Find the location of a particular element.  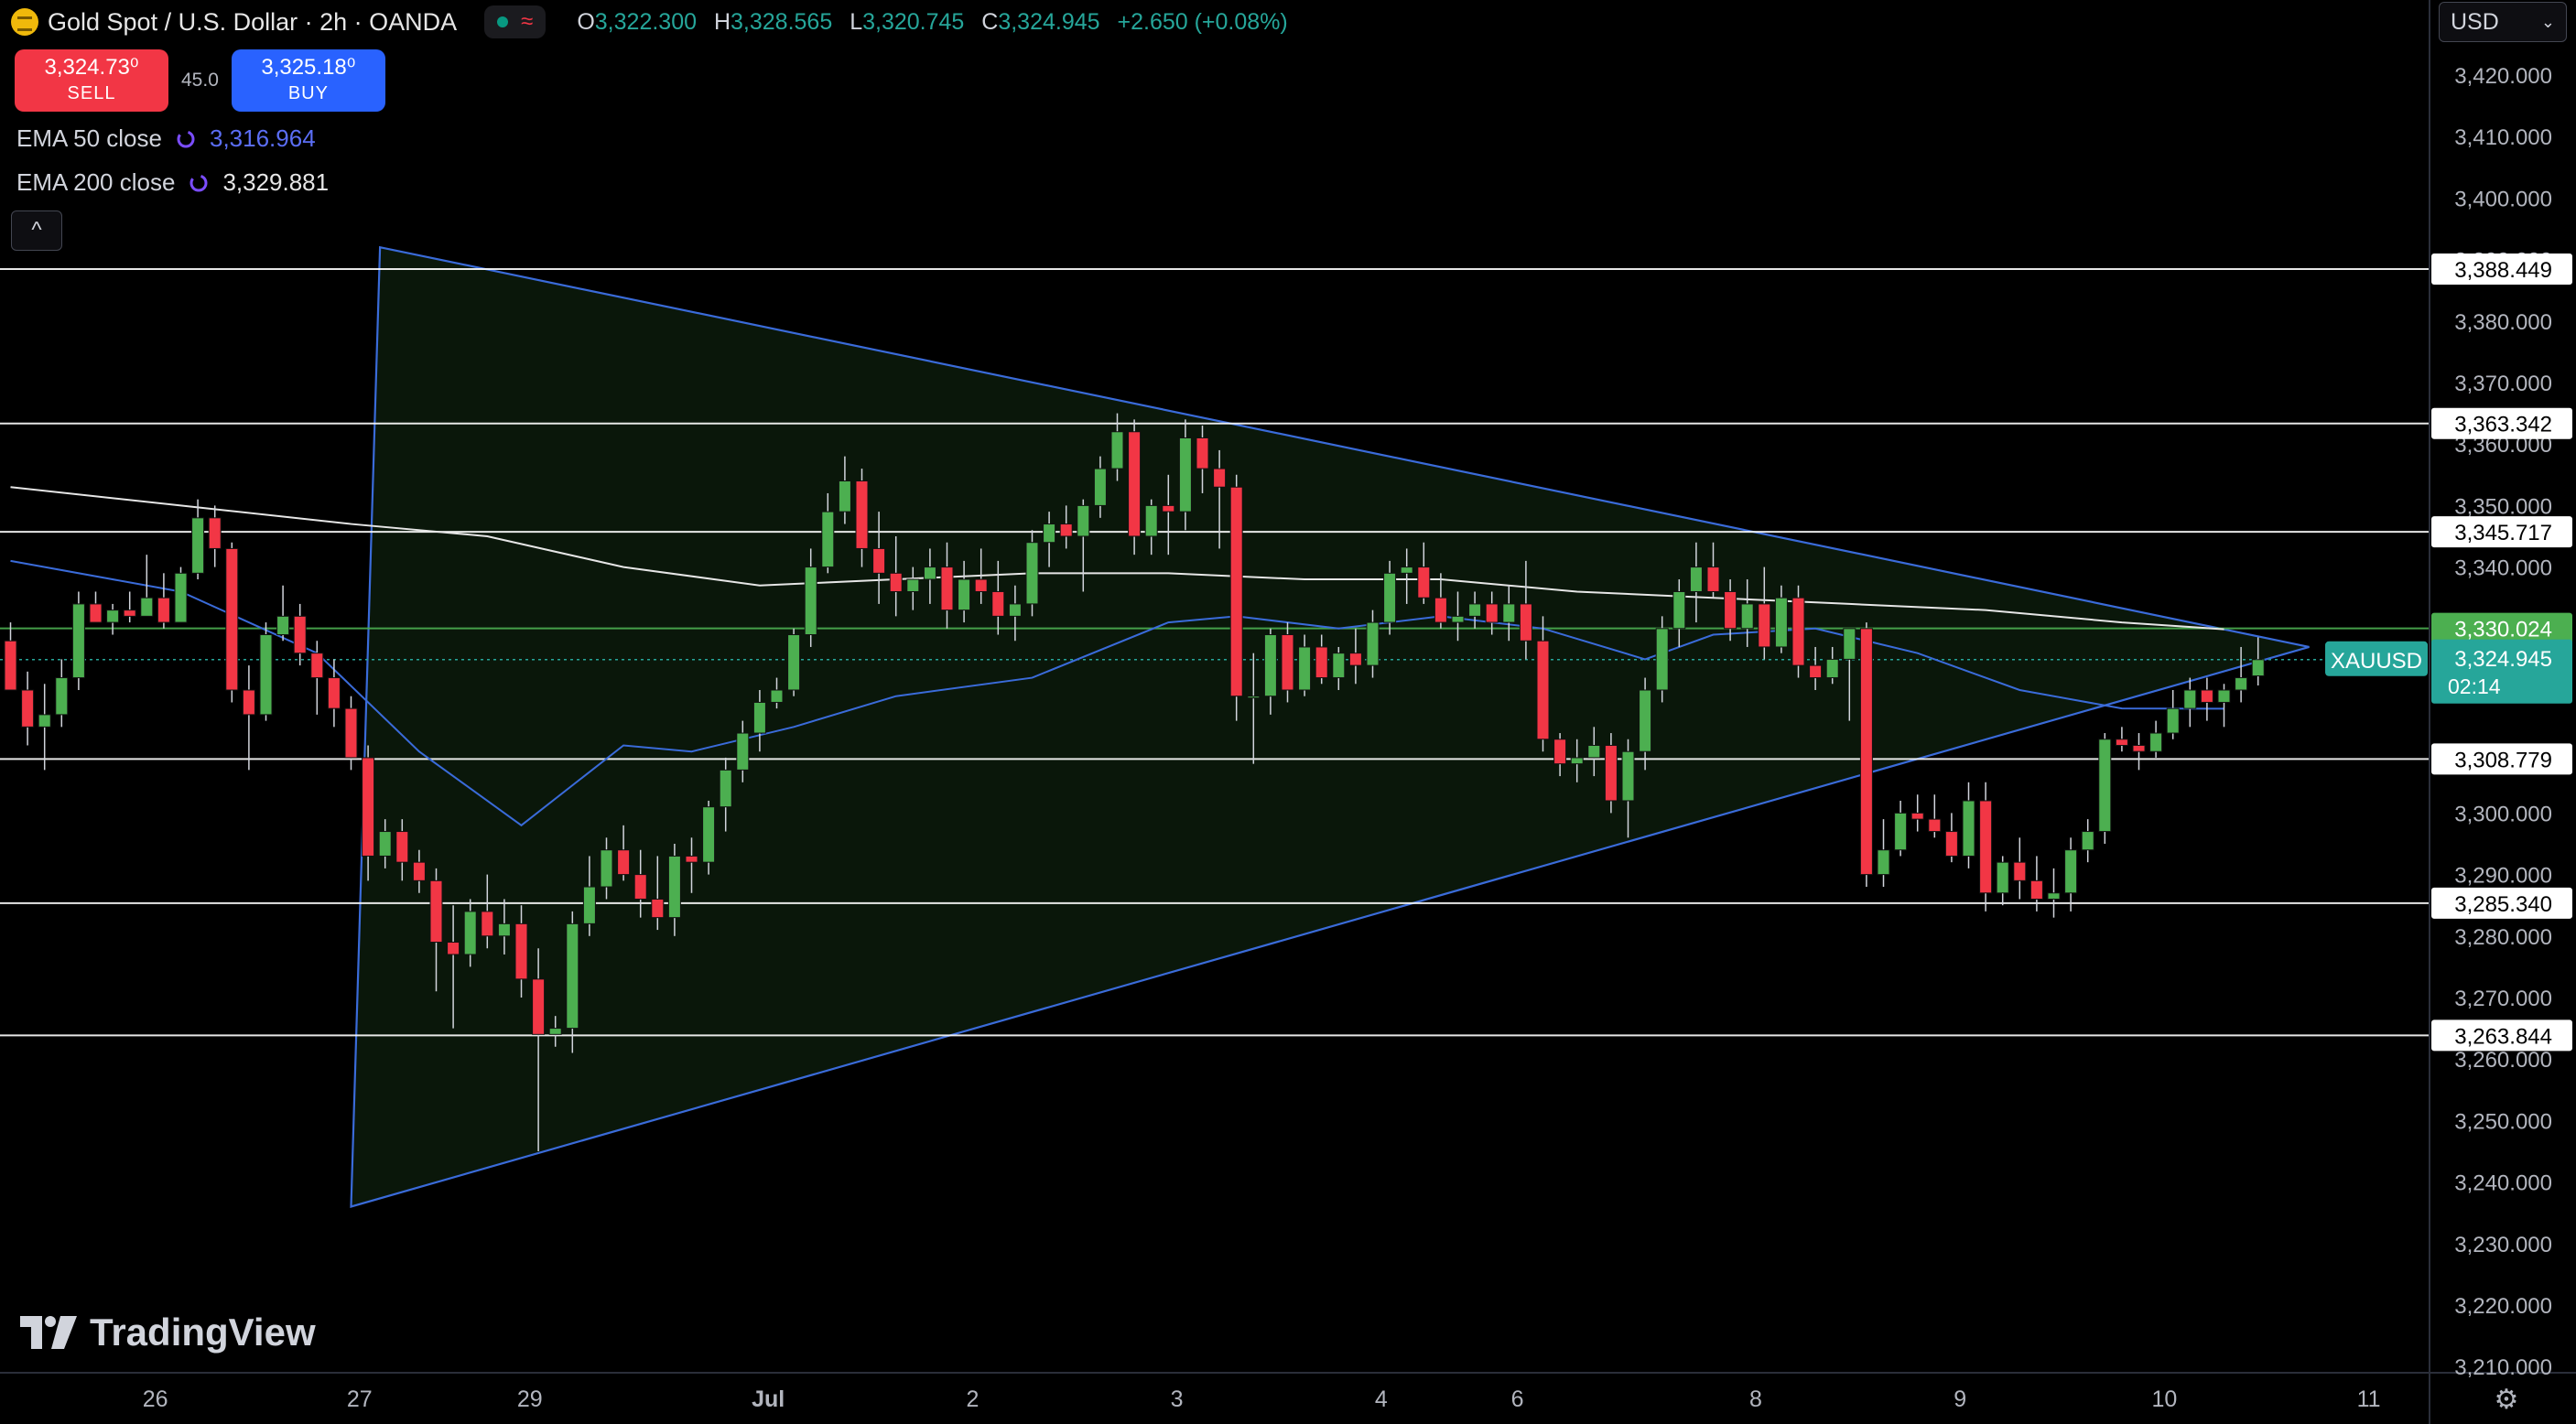

y-tick-label: 3,210.000 is located at coordinates (2503, 1368).